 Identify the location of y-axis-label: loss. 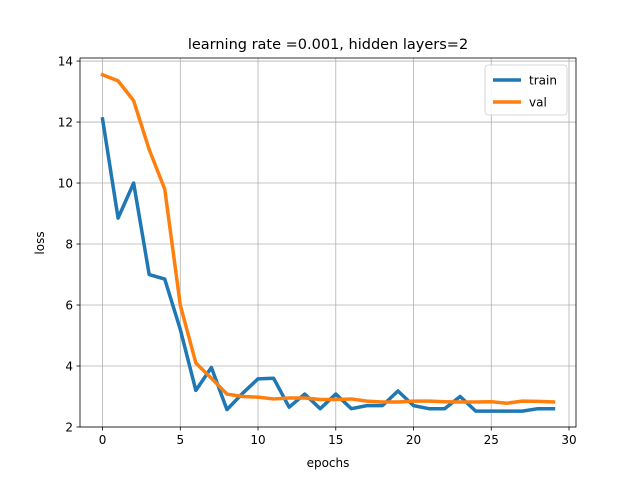
(40, 242).